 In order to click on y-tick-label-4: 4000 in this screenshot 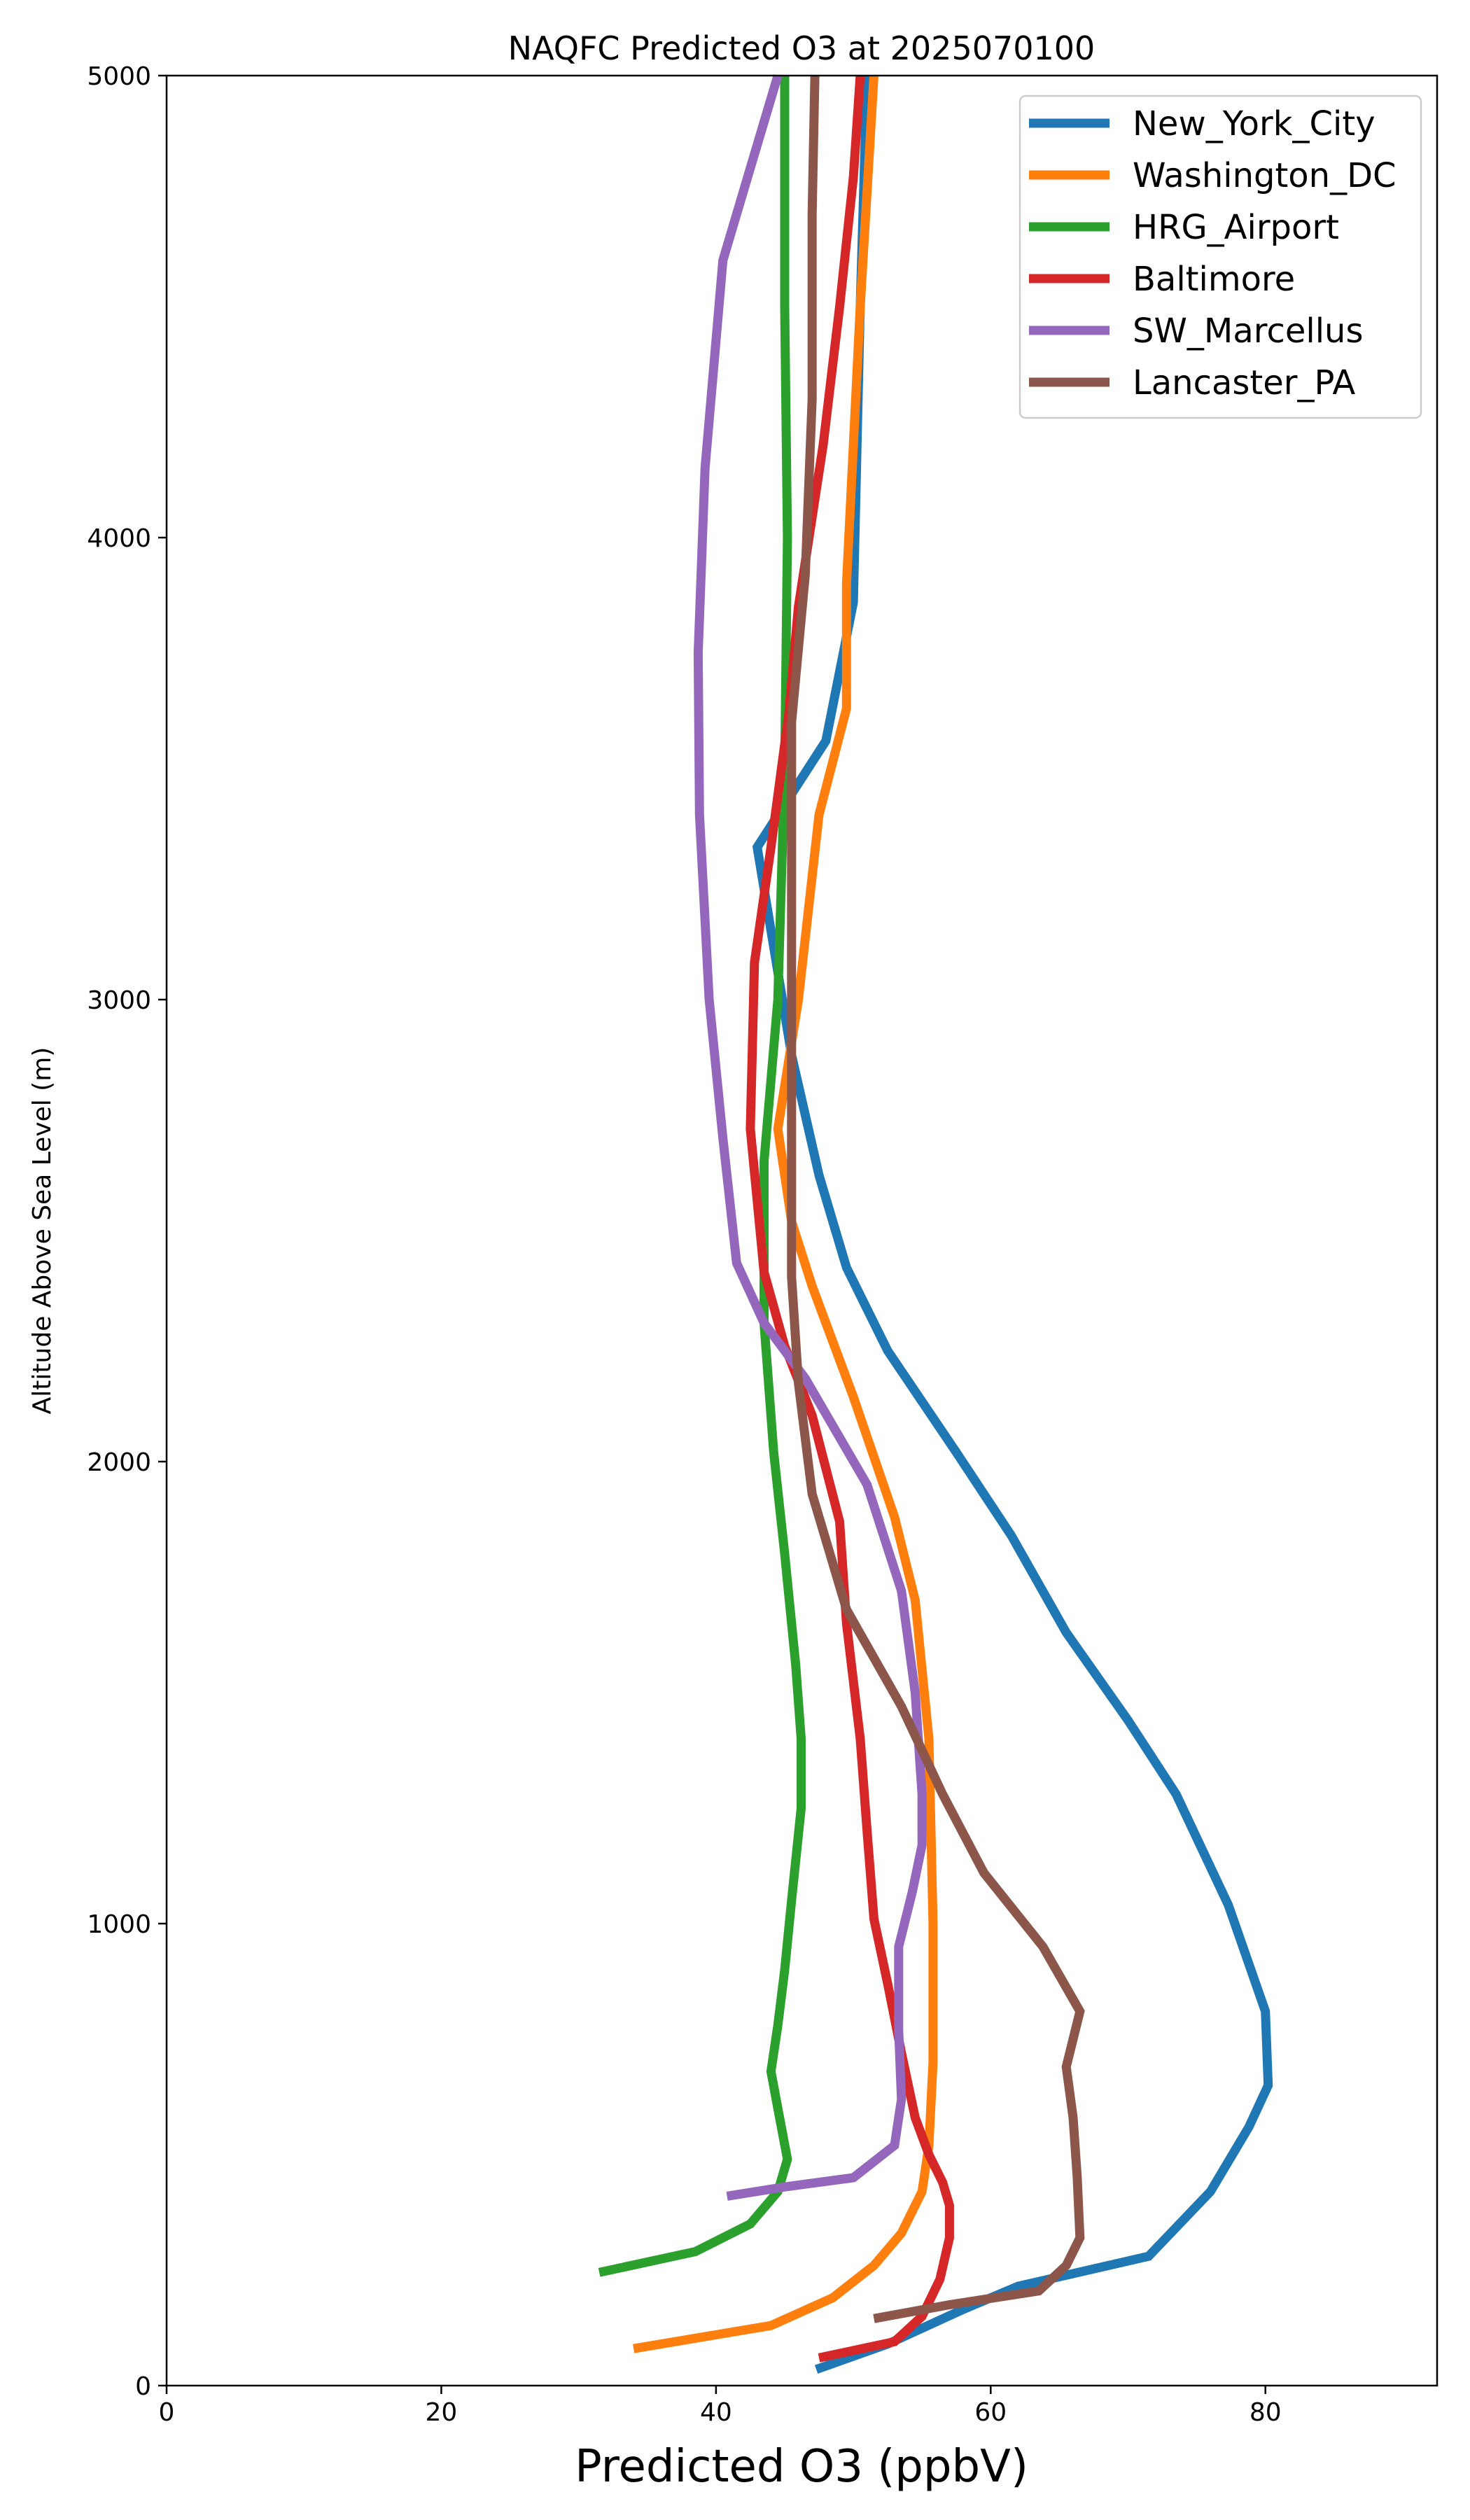, I will do `click(119, 538)`.